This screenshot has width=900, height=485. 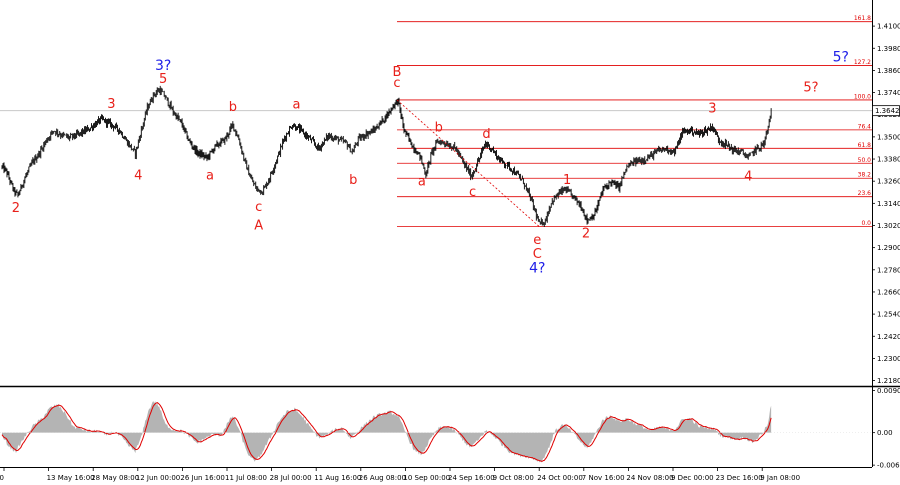 What do you see at coordinates (537, 254) in the screenshot?
I see `wave-label: C` at bounding box center [537, 254].